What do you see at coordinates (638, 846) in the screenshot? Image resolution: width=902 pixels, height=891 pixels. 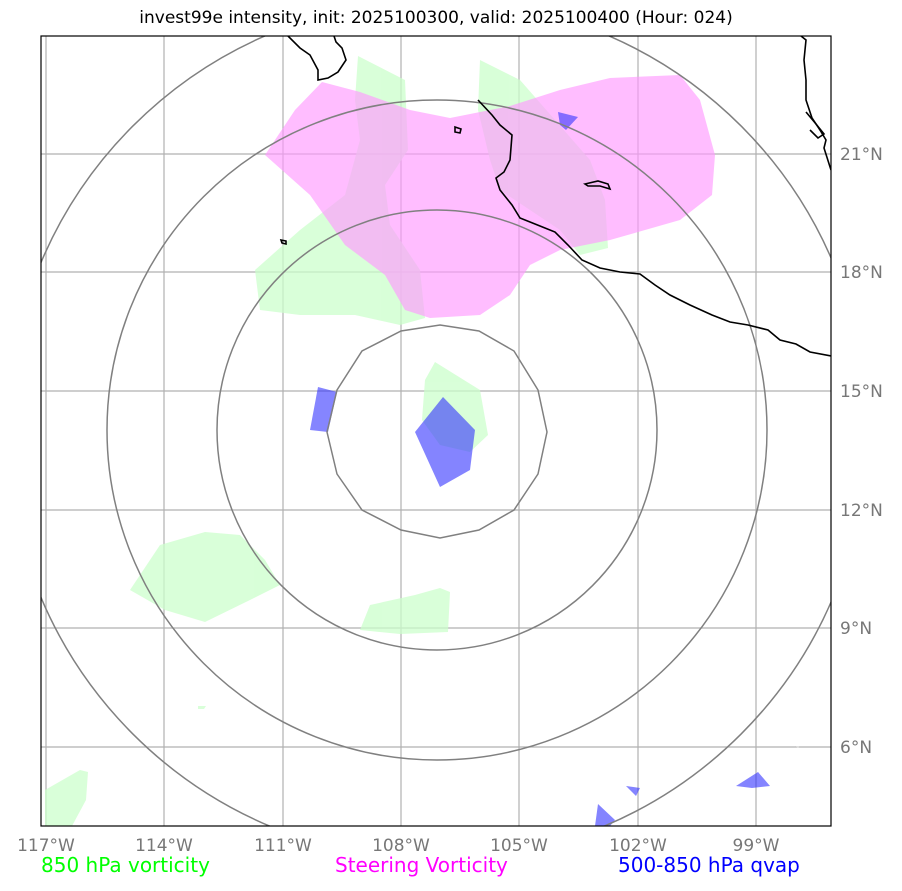 I see `lon-tick-label: 102°W` at bounding box center [638, 846].